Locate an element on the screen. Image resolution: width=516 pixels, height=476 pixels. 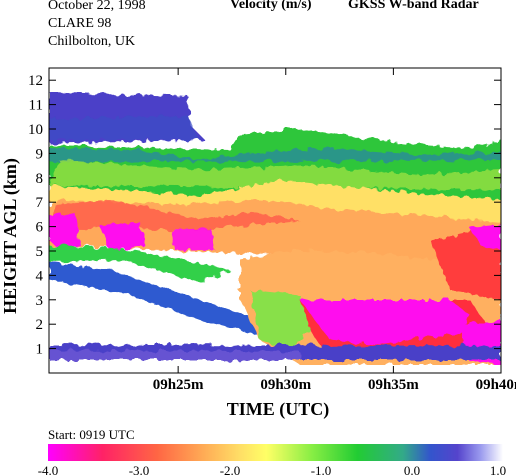
colorbar-tick-label: 1.0 is located at coordinates (498, 469).